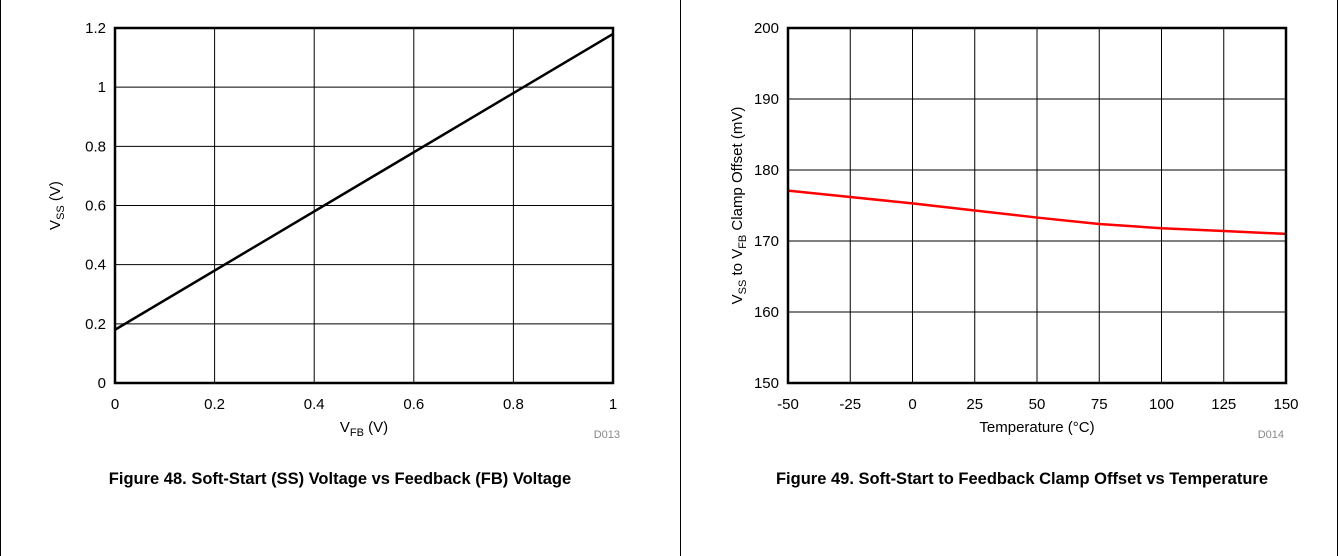 The image size is (1338, 556). What do you see at coordinates (413, 404) in the screenshot?
I see `x-tick-label: 0.6` at bounding box center [413, 404].